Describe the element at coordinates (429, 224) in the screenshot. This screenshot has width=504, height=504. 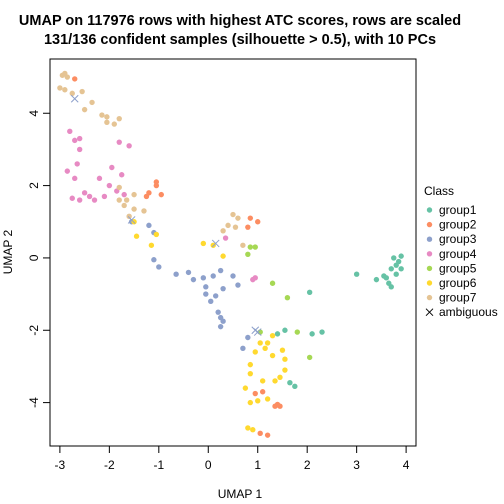
I see `legend-marker-group2` at that location.